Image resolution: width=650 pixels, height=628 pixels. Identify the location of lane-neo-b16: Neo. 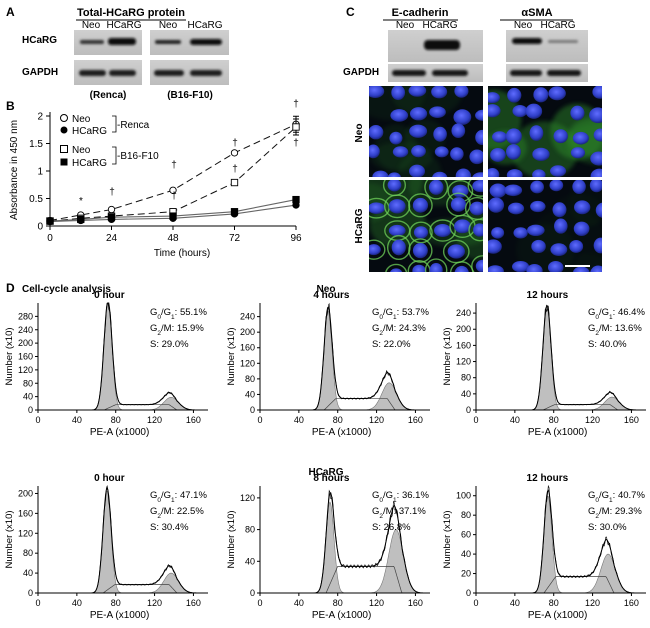
(168, 25).